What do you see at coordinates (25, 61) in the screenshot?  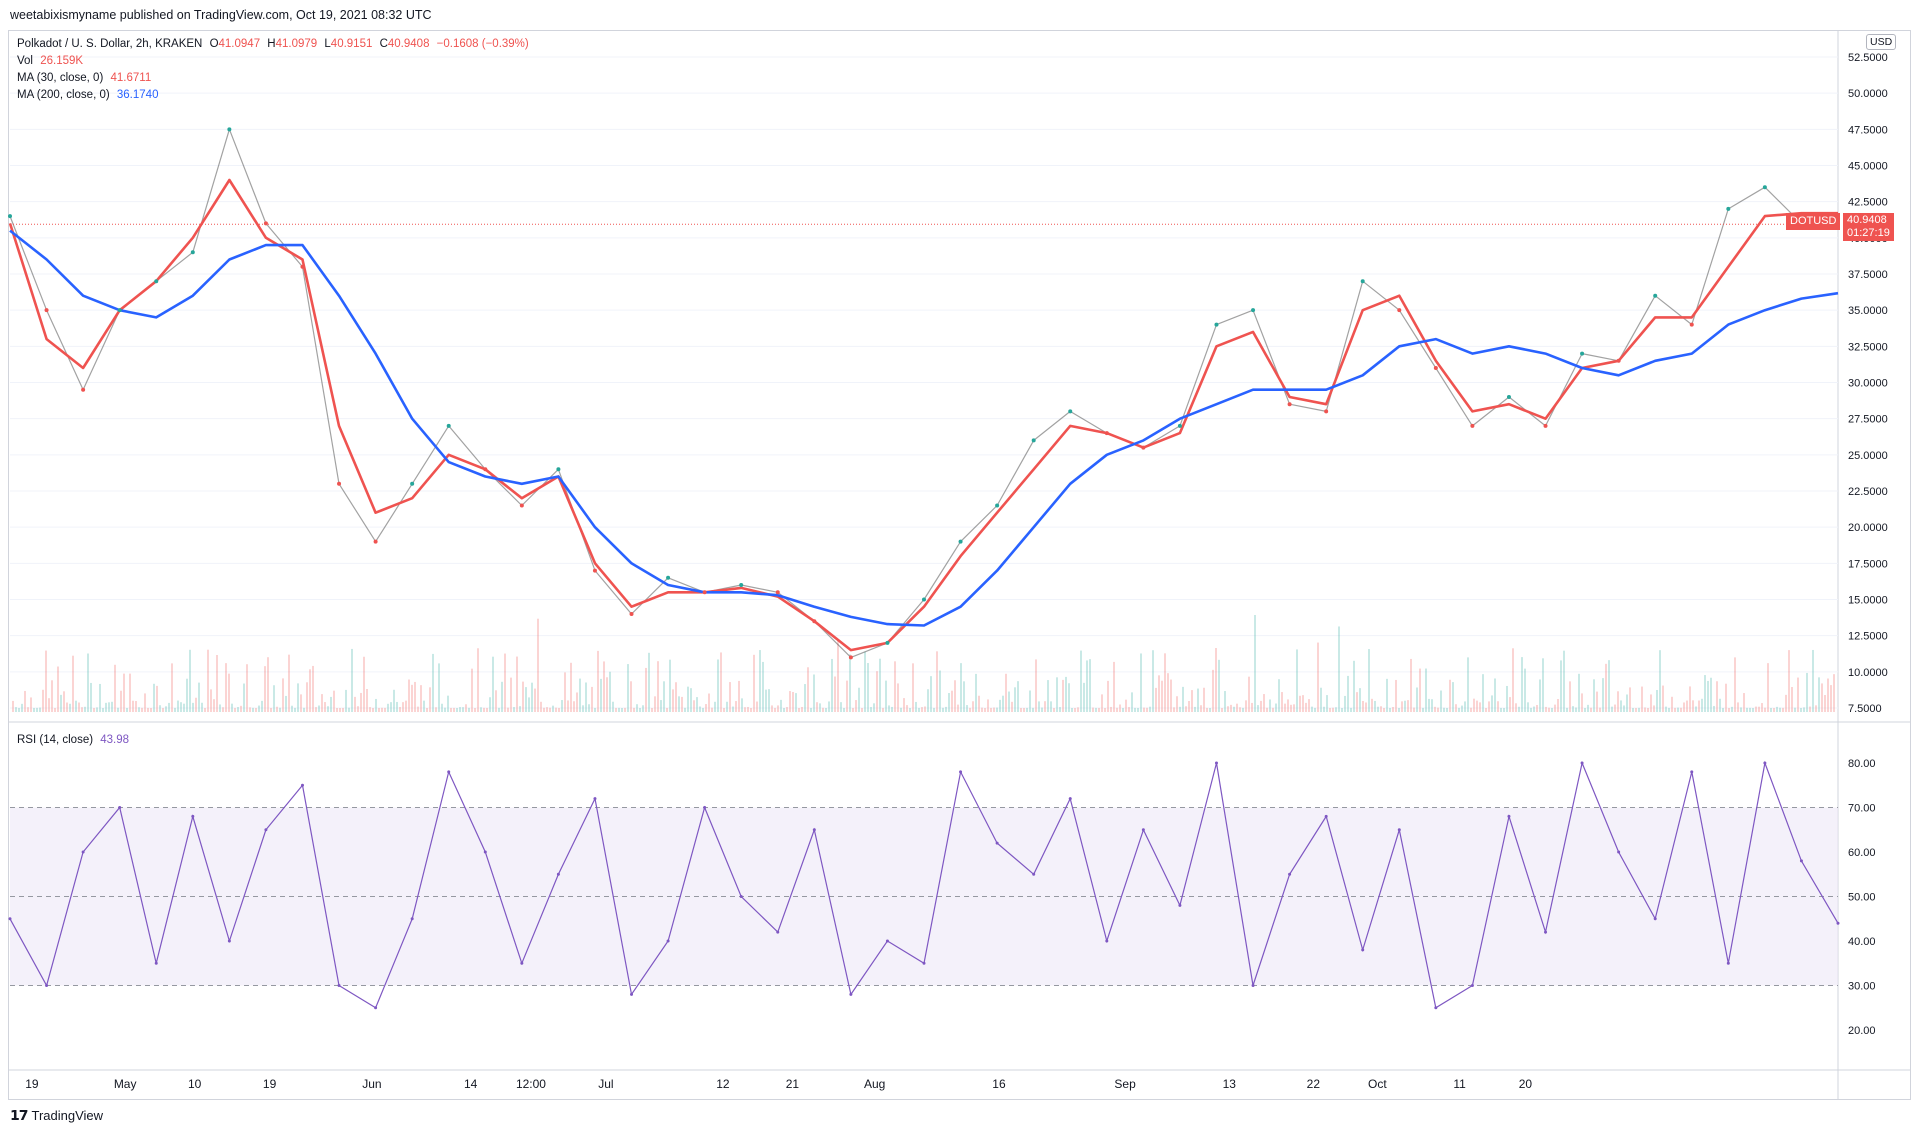 I see `vol-label: Vol` at bounding box center [25, 61].